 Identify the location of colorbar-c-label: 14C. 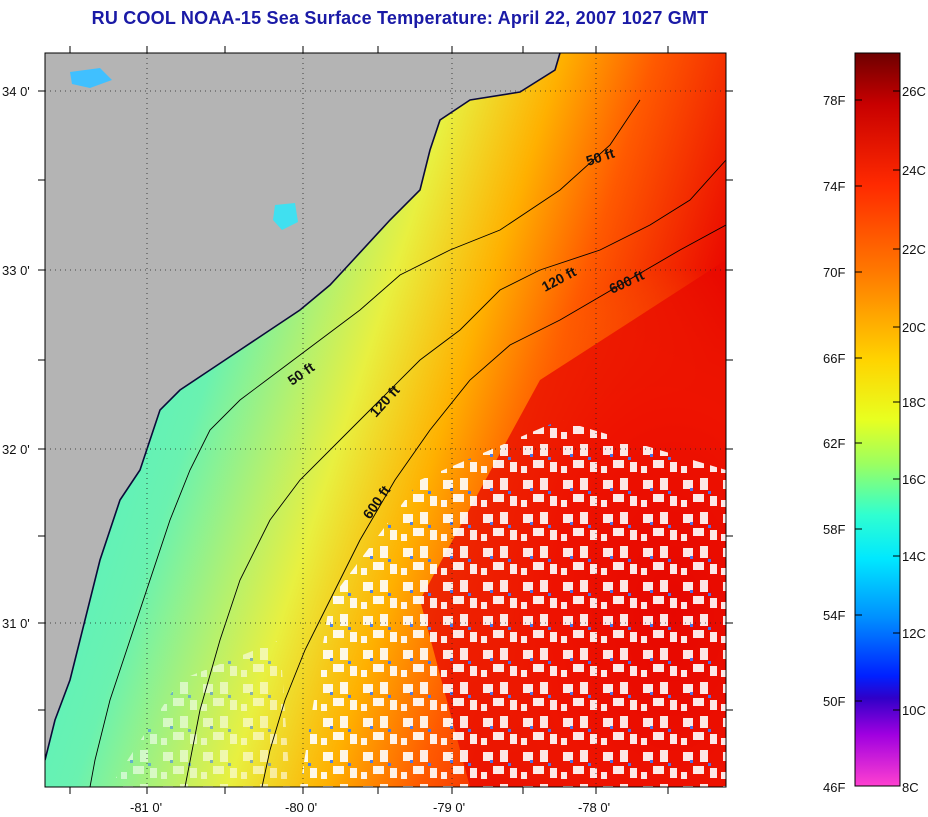
(914, 556).